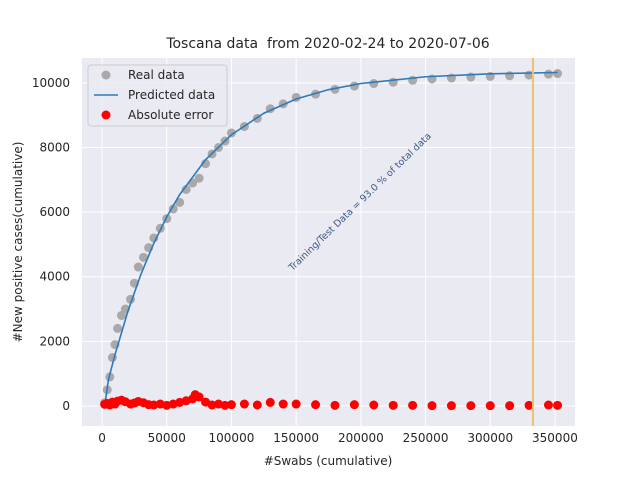 The image size is (640, 484). Describe the element at coordinates (66, 406) in the screenshot. I see `y-tick-label: 0` at that location.